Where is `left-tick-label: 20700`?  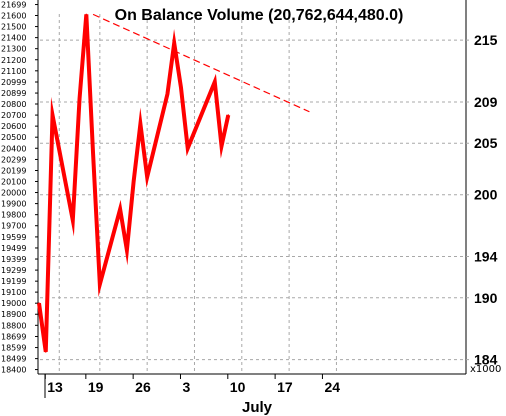
left-tick-label: 20700 is located at coordinates (13, 115).